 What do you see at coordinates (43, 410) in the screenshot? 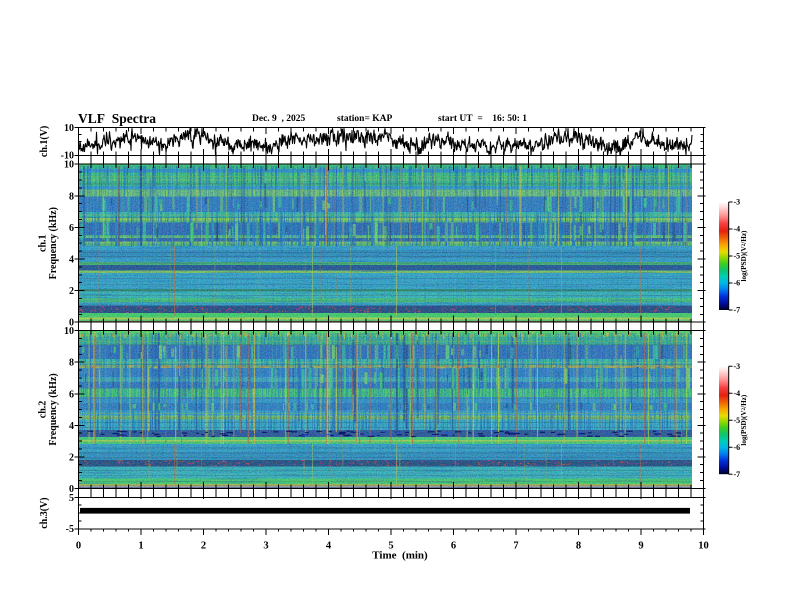
I see `svg-text: ch.2` at bounding box center [43, 410].